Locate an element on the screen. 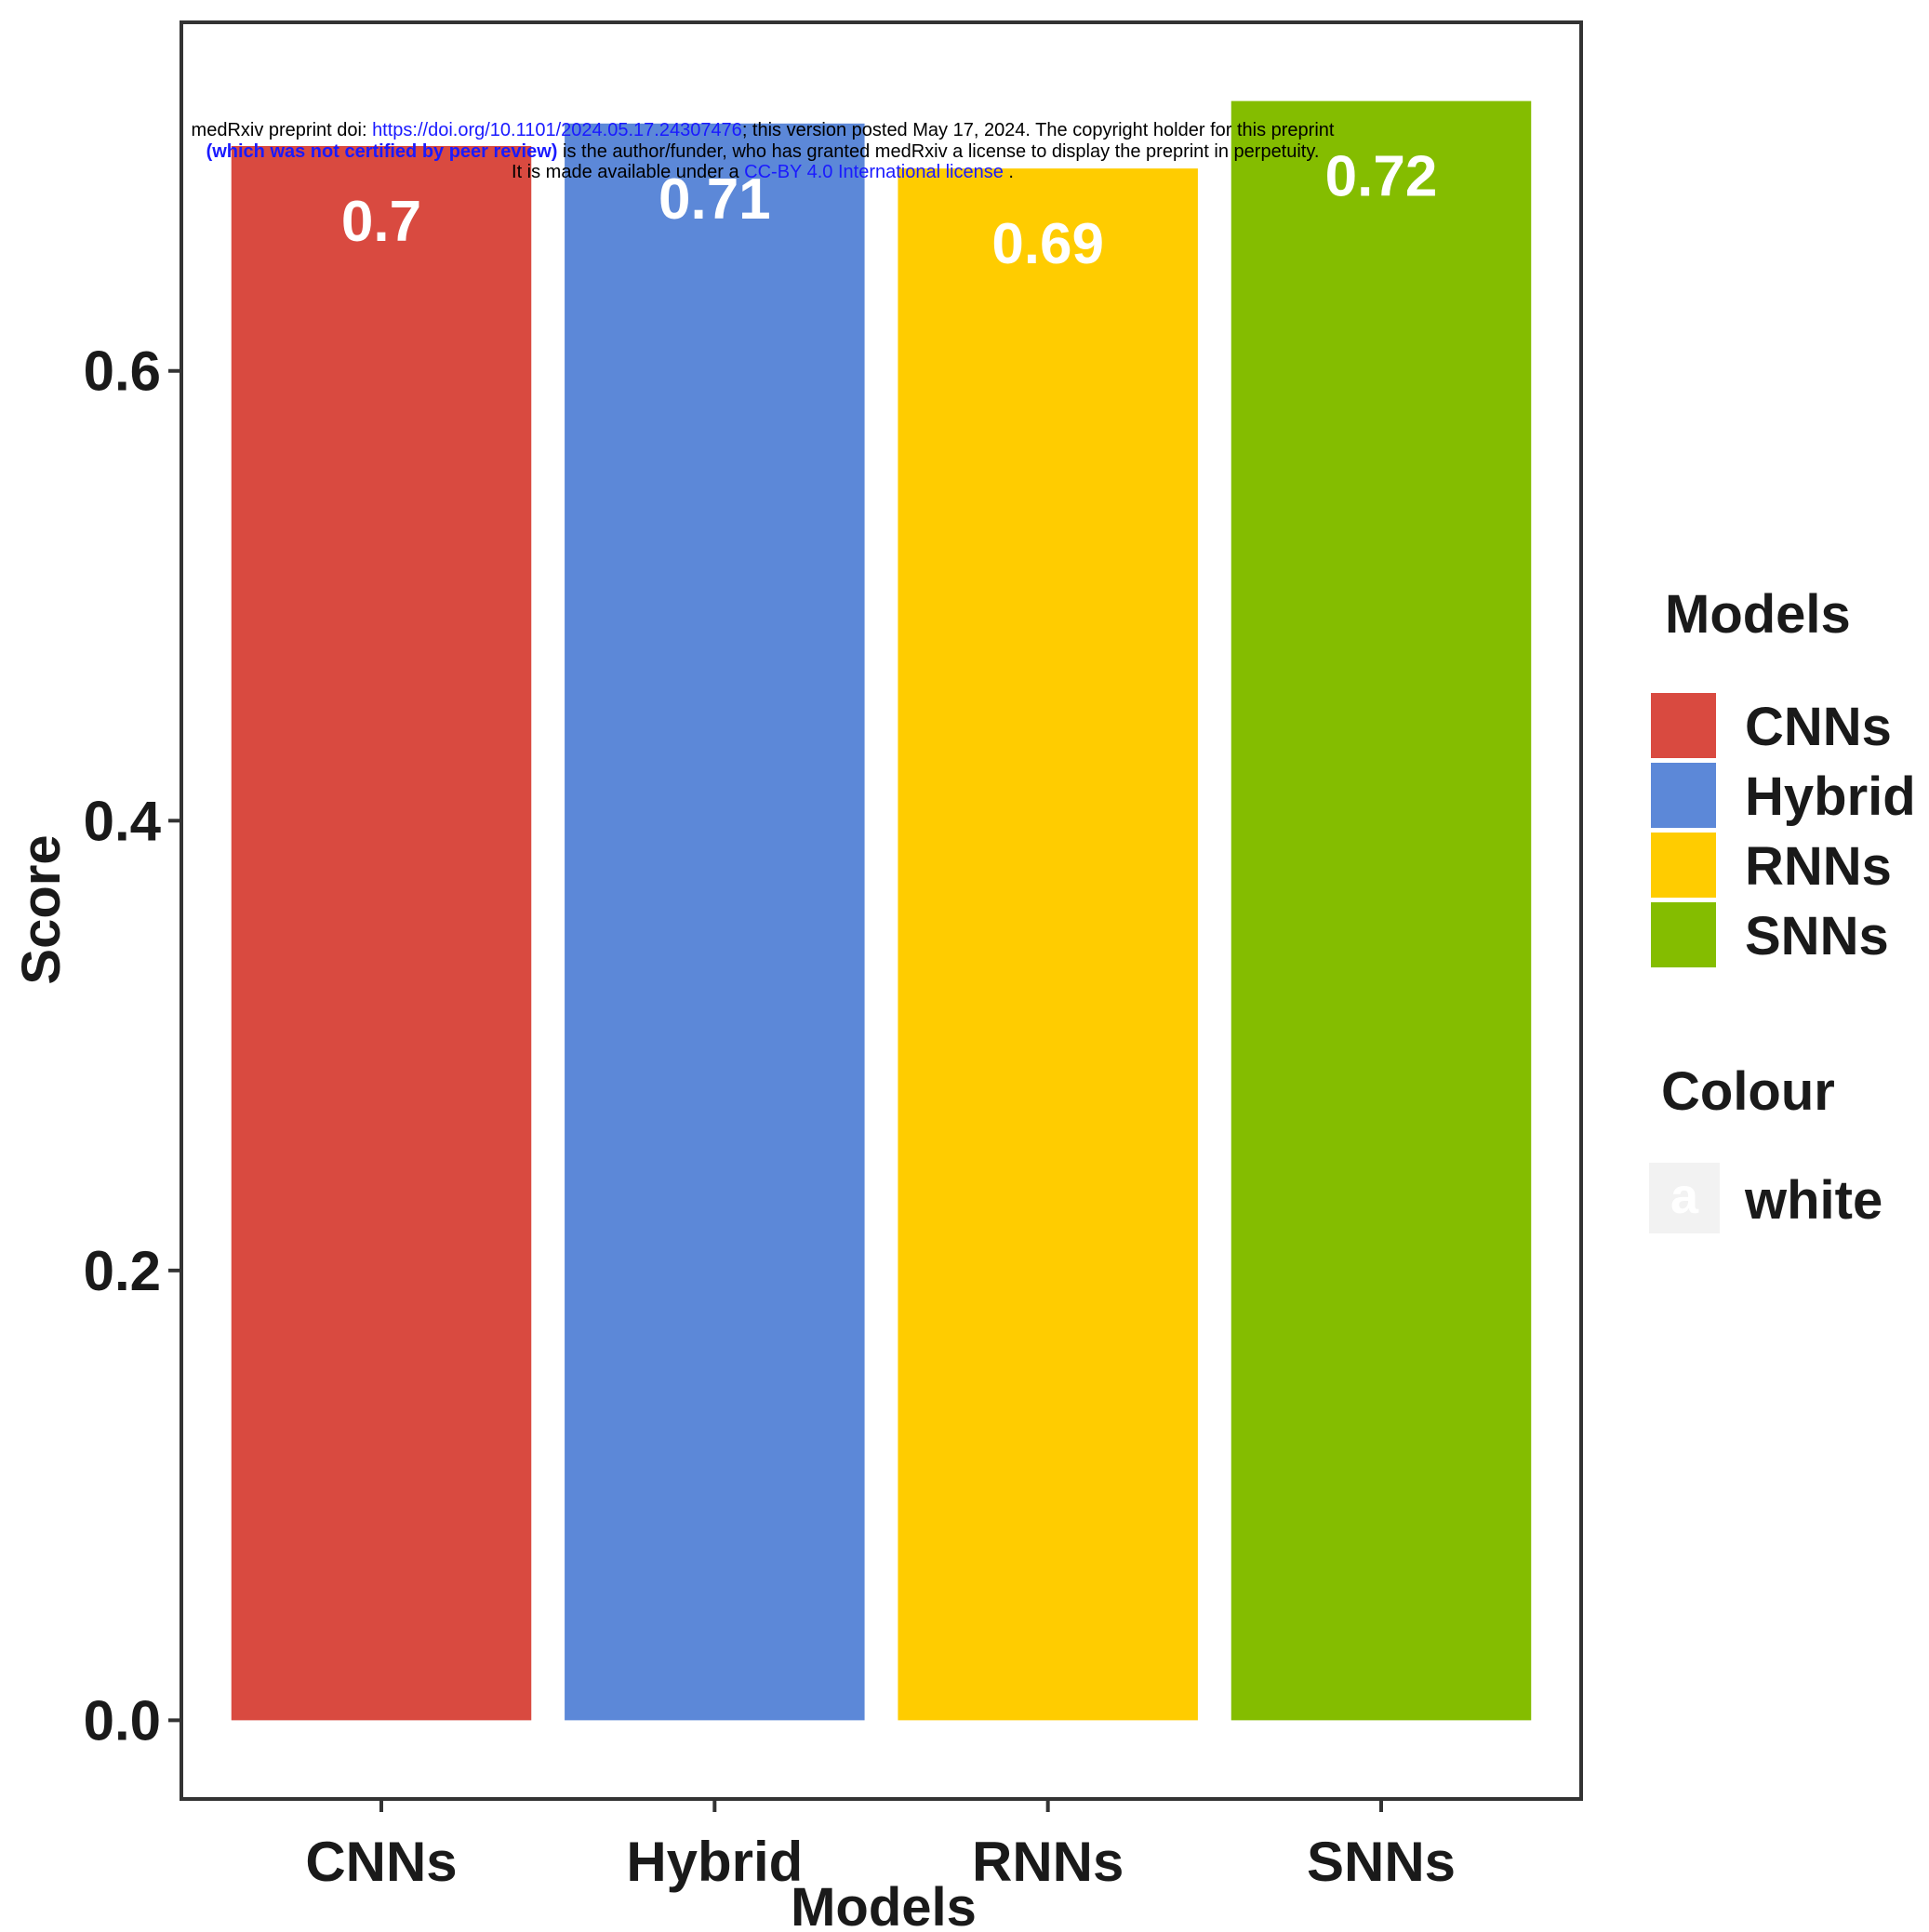  legend-entries: CNNs Hybrid RNNs SNNs is located at coordinates (1783, 830).